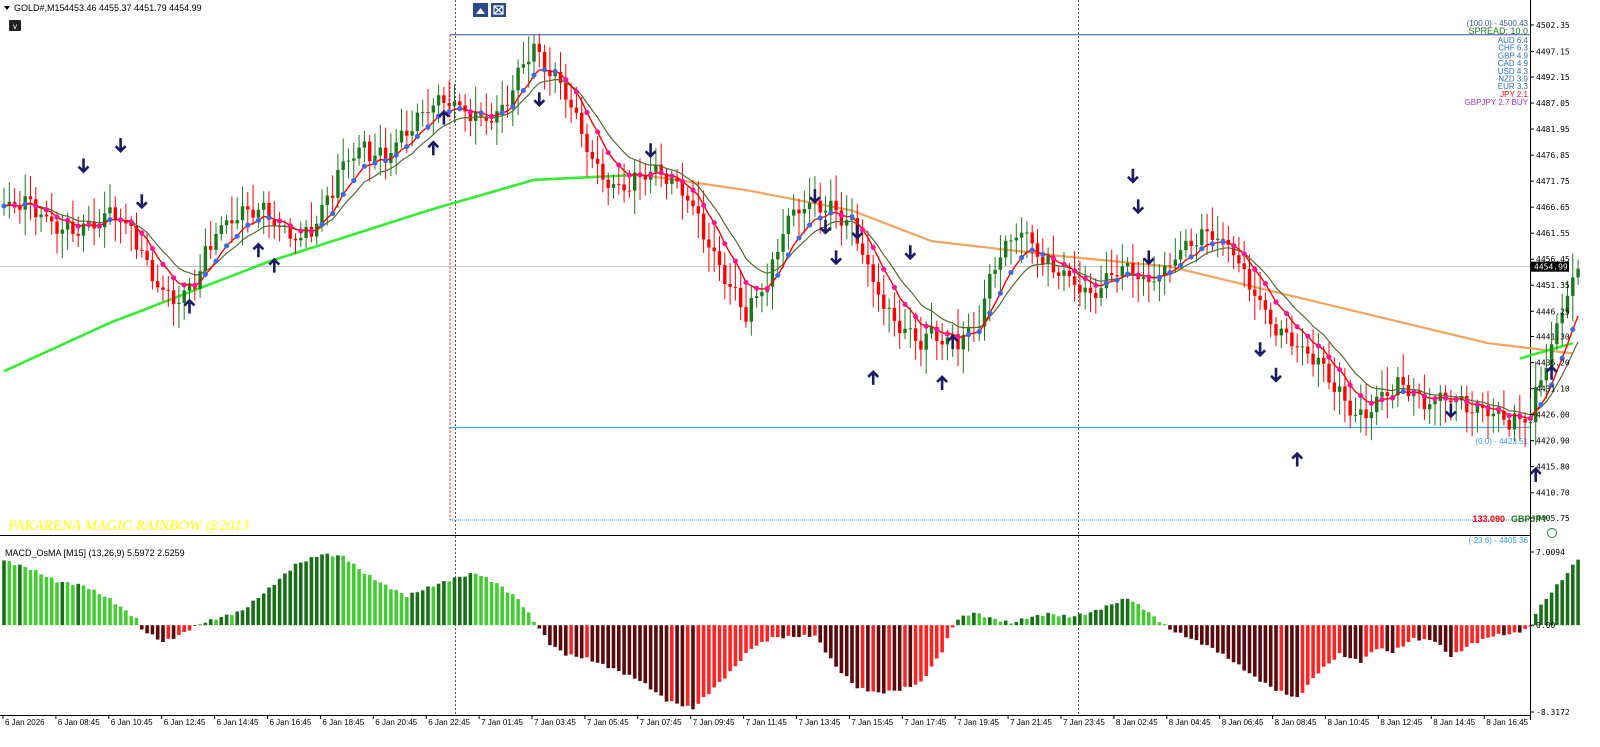 The width and height of the screenshot is (1600, 747). Describe the element at coordinates (343, 722) in the screenshot. I see `x-tick-label: 6 Jan 18:45` at that location.